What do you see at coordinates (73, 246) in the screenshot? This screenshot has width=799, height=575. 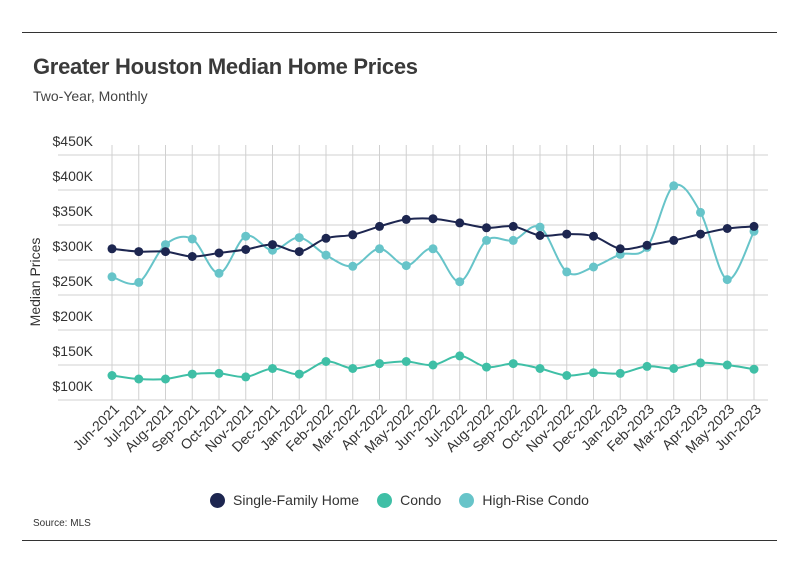 I see `y-tick-label: $300K` at bounding box center [73, 246].